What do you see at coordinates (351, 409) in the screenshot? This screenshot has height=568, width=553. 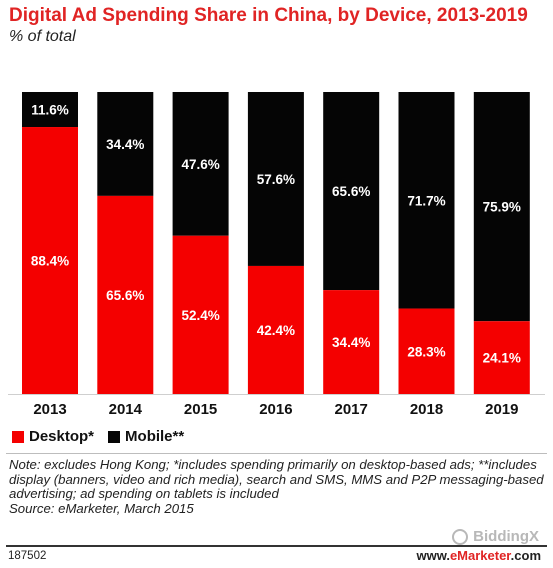 I see `x-tick-2017: 2017` at bounding box center [351, 409].